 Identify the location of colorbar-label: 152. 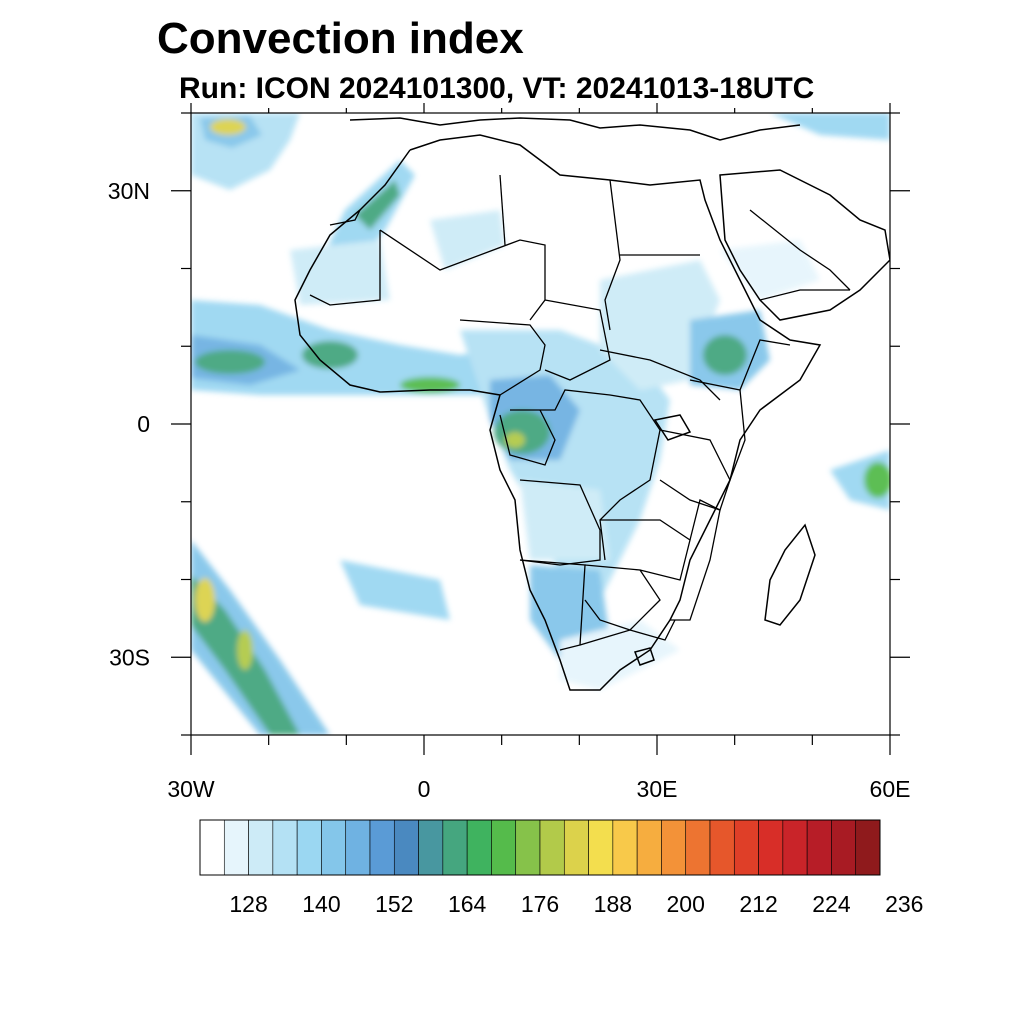
(394, 904).